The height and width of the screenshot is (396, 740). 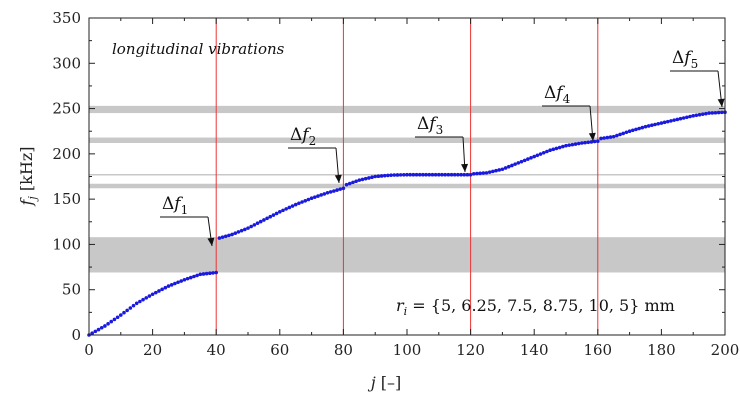 I want to click on y-tick-label: 100, so click(x=66, y=244).